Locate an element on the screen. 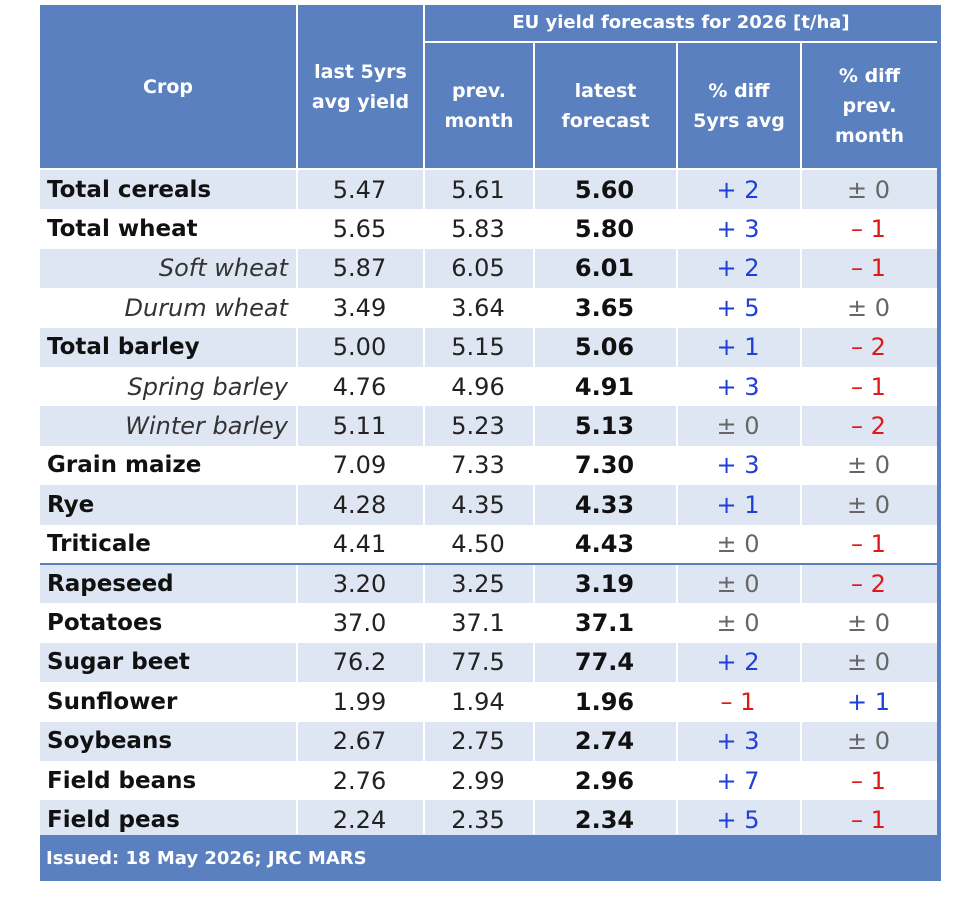 The width and height of the screenshot is (979, 907). table-row: Rye 4.28 4.35 4.33 + 1 ± 0 is located at coordinates (488, 505).